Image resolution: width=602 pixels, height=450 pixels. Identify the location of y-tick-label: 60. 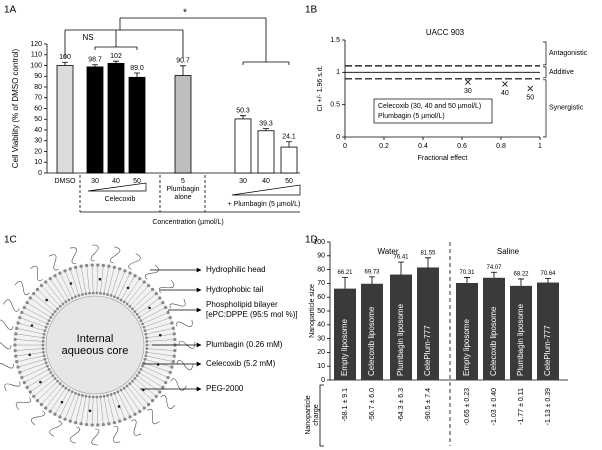
(38, 108).